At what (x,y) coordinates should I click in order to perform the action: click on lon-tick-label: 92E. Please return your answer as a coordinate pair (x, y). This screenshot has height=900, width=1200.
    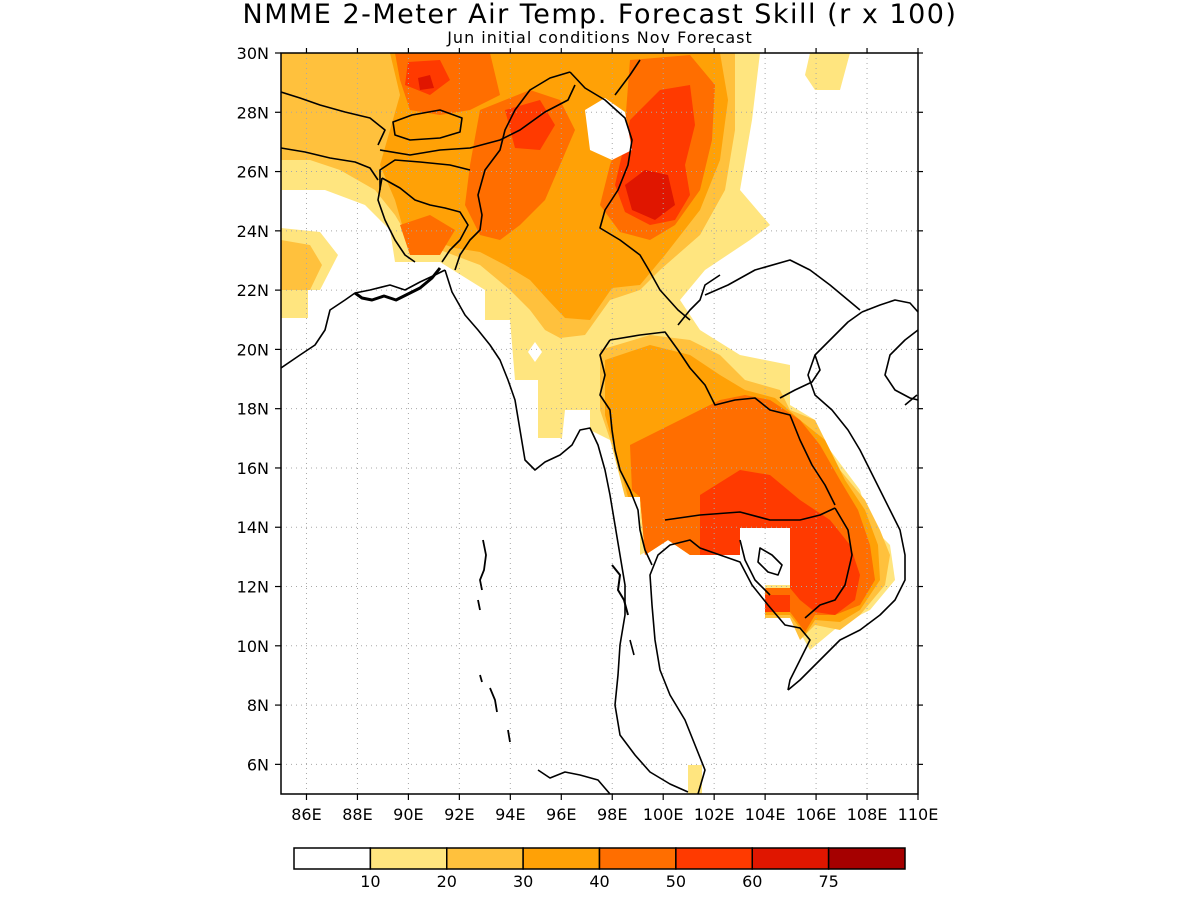
    Looking at the image, I should click on (459, 814).